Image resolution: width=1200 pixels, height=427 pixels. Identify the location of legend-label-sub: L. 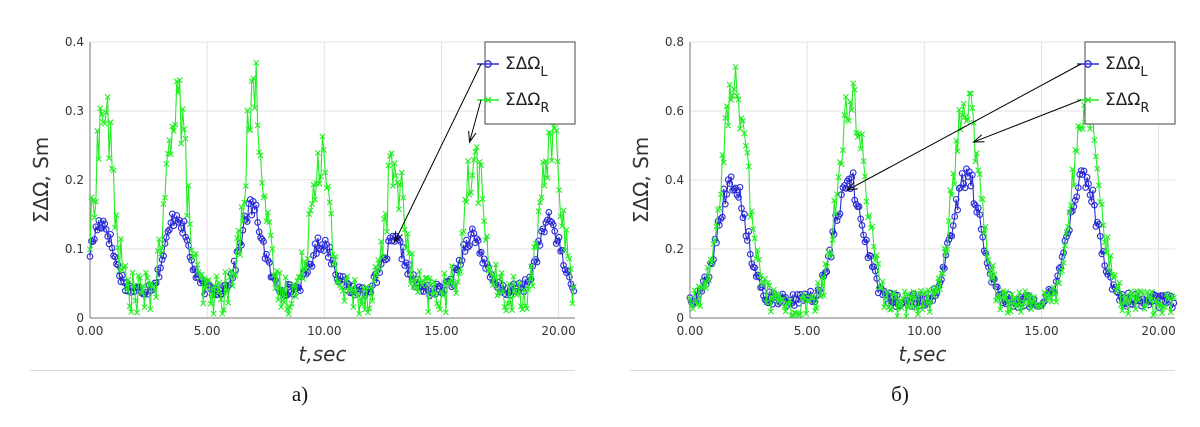
(1144, 72).